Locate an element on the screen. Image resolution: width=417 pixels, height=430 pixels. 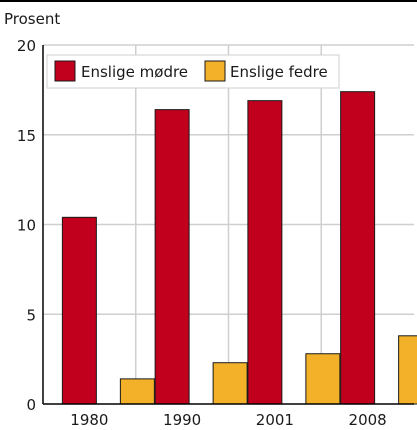
y-tick-label: 10 is located at coordinates (26, 226).